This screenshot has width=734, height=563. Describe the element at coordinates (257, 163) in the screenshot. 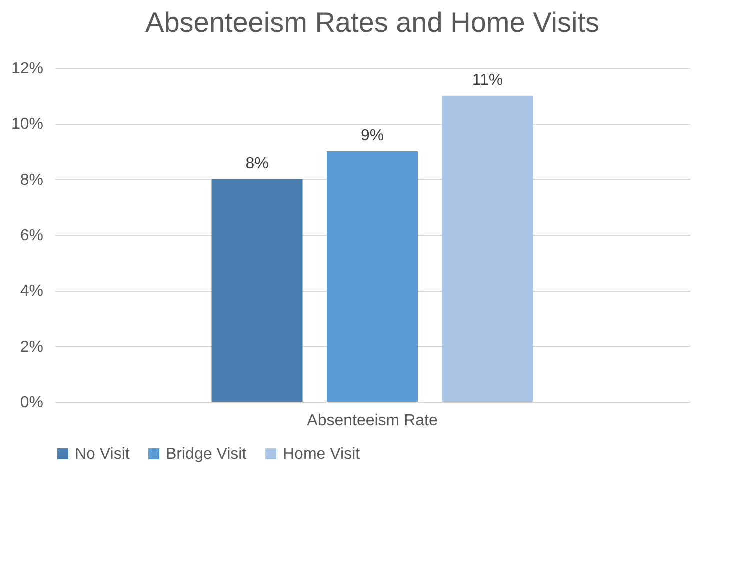

I see `data-label: 8%` at that location.